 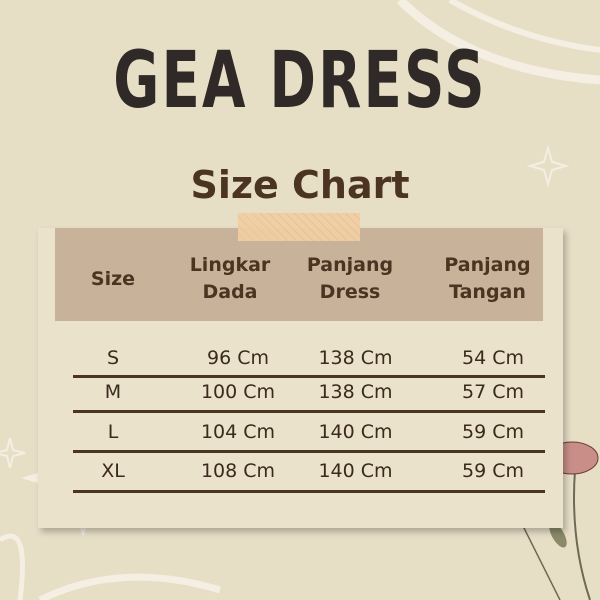 What do you see at coordinates (113, 358) in the screenshot?
I see `table-cell: S` at bounding box center [113, 358].